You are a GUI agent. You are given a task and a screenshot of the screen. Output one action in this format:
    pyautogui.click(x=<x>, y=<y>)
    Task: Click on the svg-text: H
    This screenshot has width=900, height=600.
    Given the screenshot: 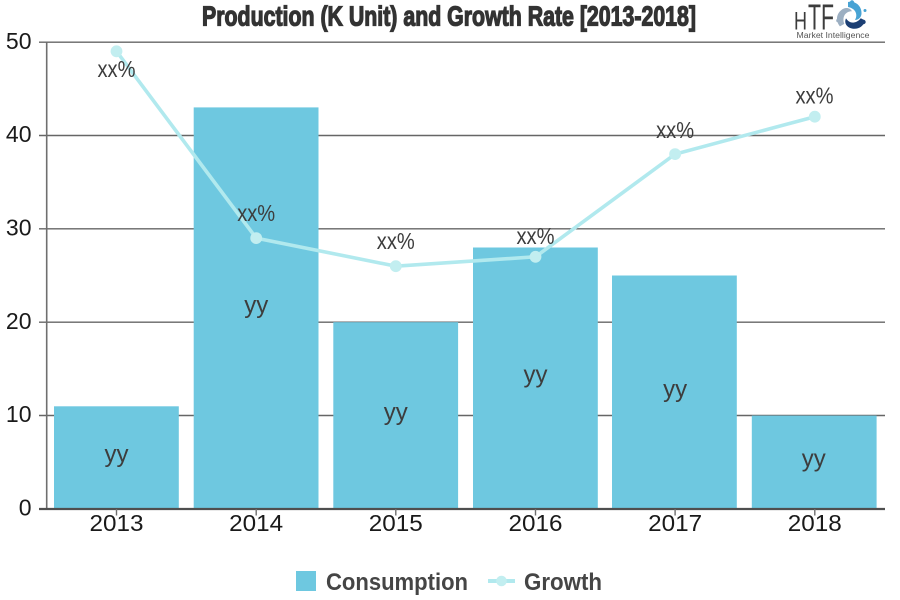 What is the action you would take?
    pyautogui.click(x=800, y=22)
    